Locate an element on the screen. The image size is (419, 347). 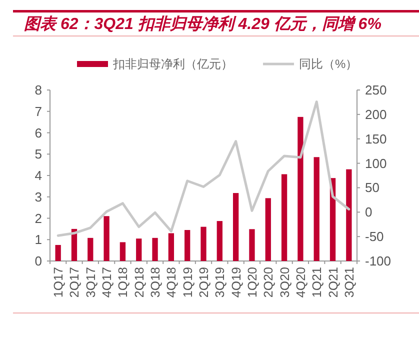
y2-tick-label: 150 is located at coordinates (376, 138).